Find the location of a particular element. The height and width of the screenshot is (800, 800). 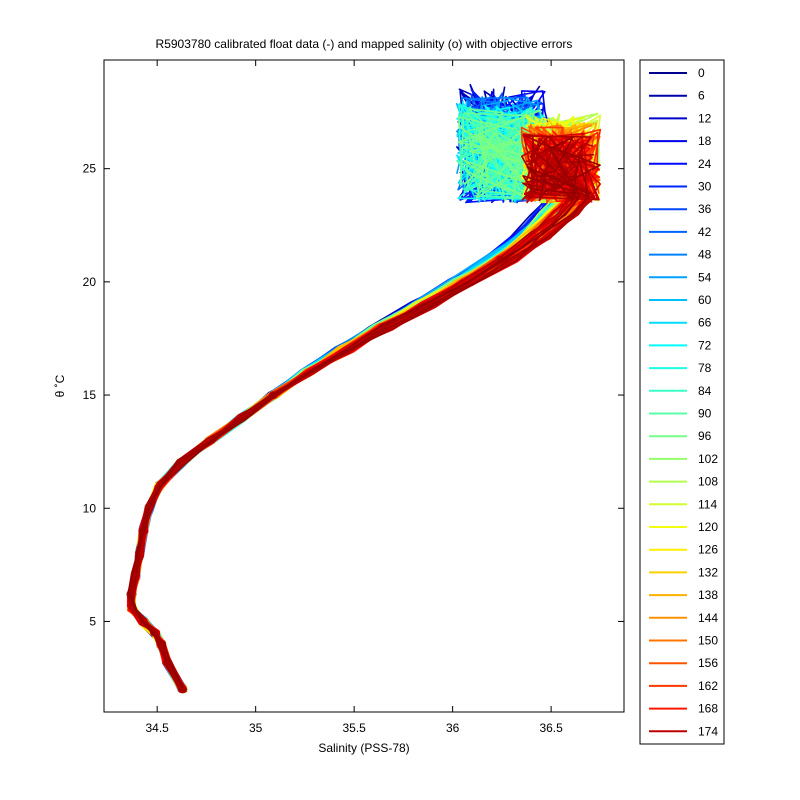

legend-entry-120: 120 is located at coordinates (683, 527).